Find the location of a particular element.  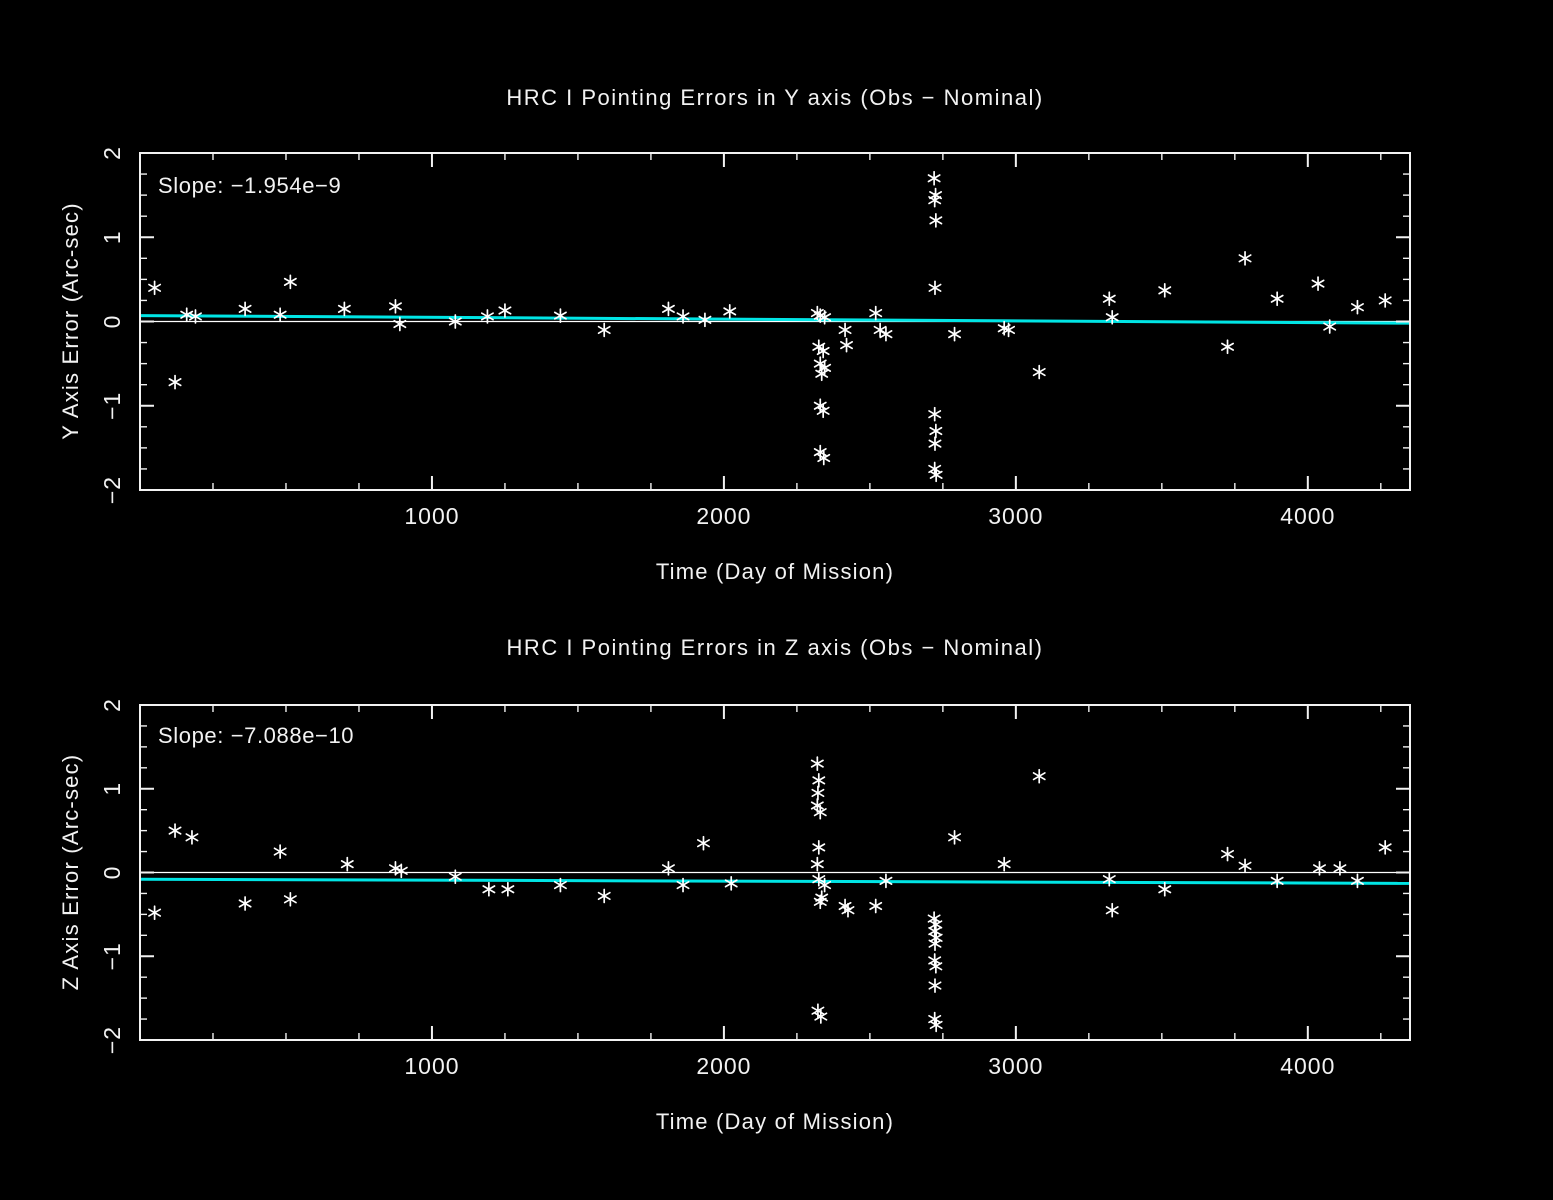

slope-annotation: Slope: −7.088e−10 is located at coordinates (256, 735).